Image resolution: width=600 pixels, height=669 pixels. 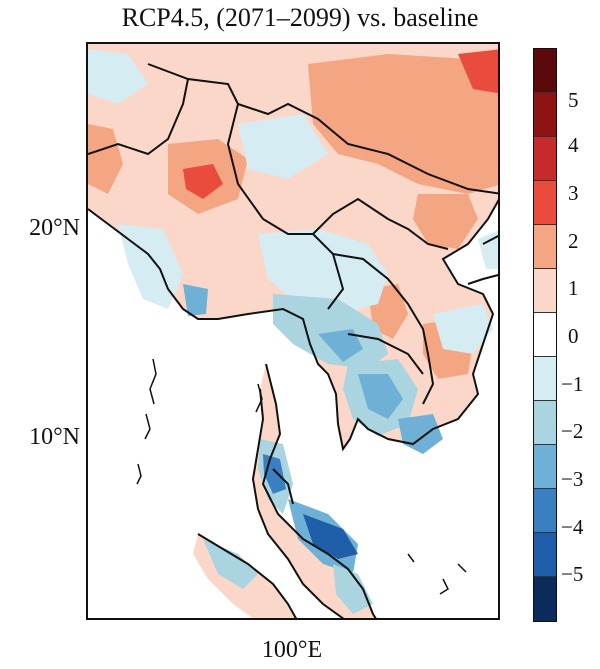 What do you see at coordinates (54, 228) in the screenshot?
I see `lat-label-20n: 20°N` at bounding box center [54, 228].